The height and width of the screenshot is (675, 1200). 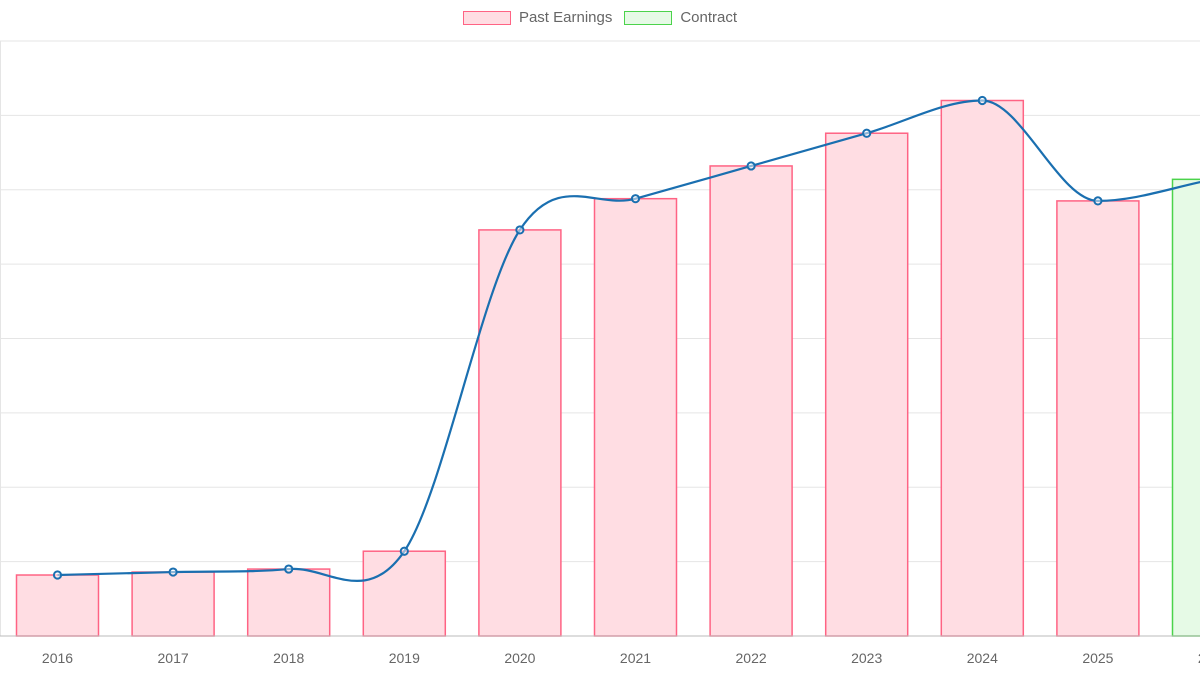 I want to click on legend: Past Earnings Contract, so click(x=600, y=17).